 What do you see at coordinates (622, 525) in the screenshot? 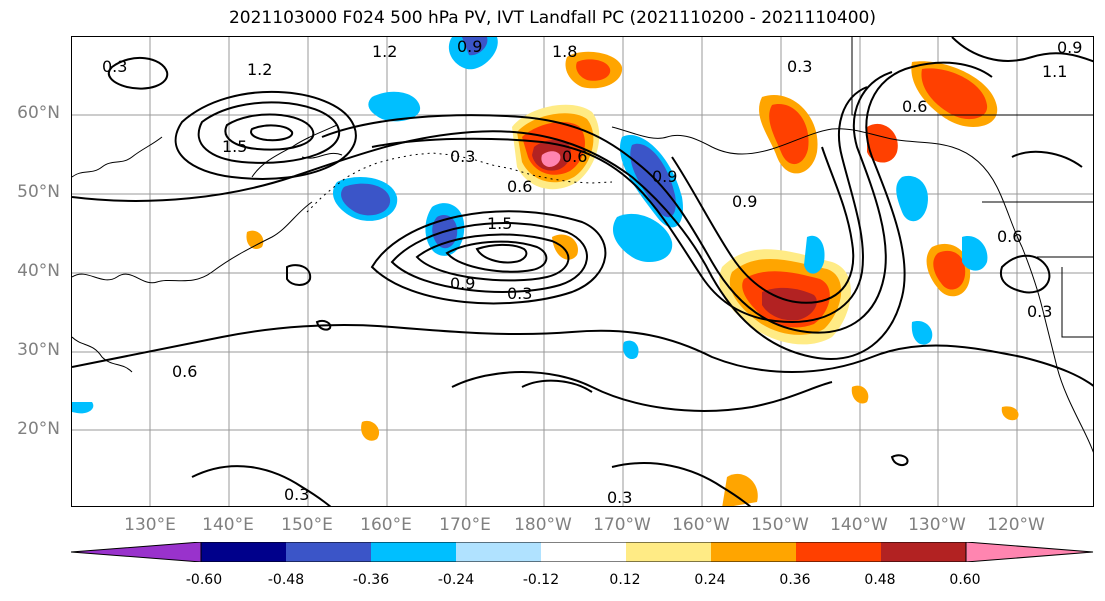
I see `lon-label-170w: 170°W` at bounding box center [622, 525].